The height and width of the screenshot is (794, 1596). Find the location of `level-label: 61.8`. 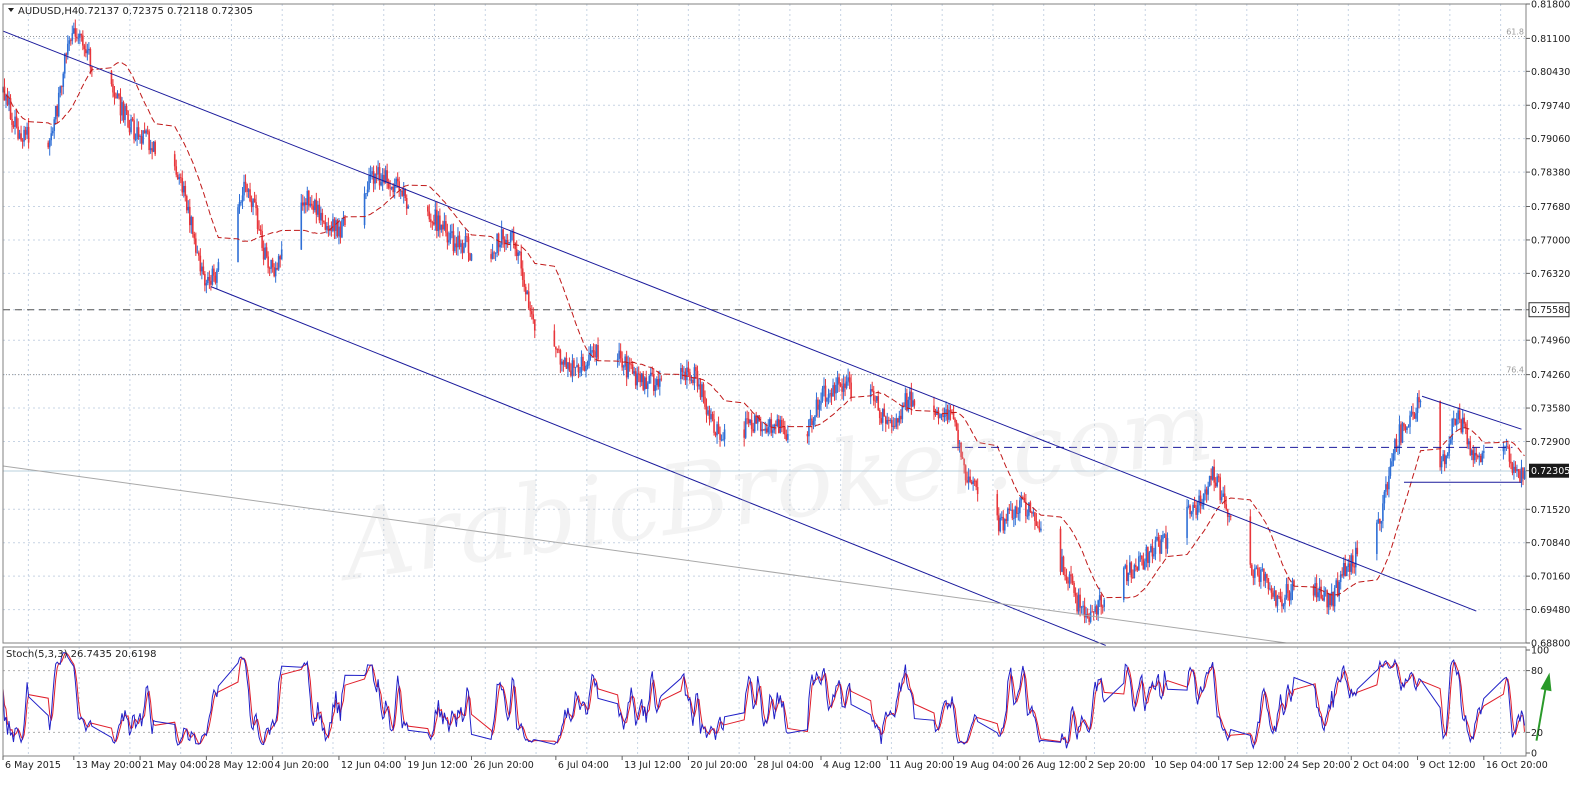

level-label: 61.8 is located at coordinates (1515, 31).